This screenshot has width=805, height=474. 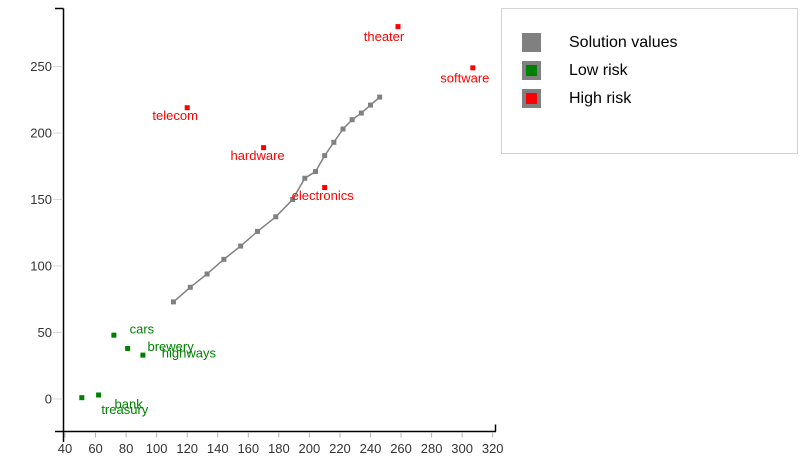 What do you see at coordinates (175, 115) in the screenshot?
I see `high-risk-point-label: telecom` at bounding box center [175, 115].